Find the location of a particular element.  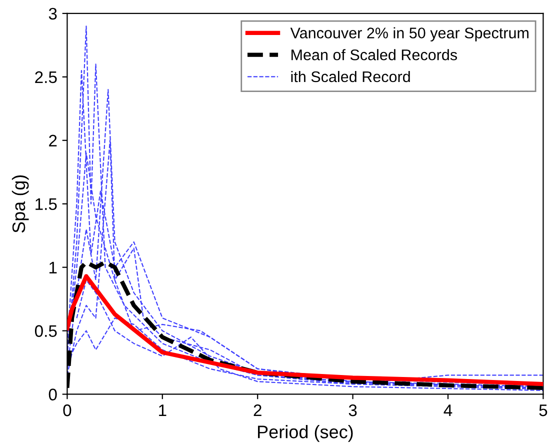

x-axis-title: Period (sec) is located at coordinates (305, 433).